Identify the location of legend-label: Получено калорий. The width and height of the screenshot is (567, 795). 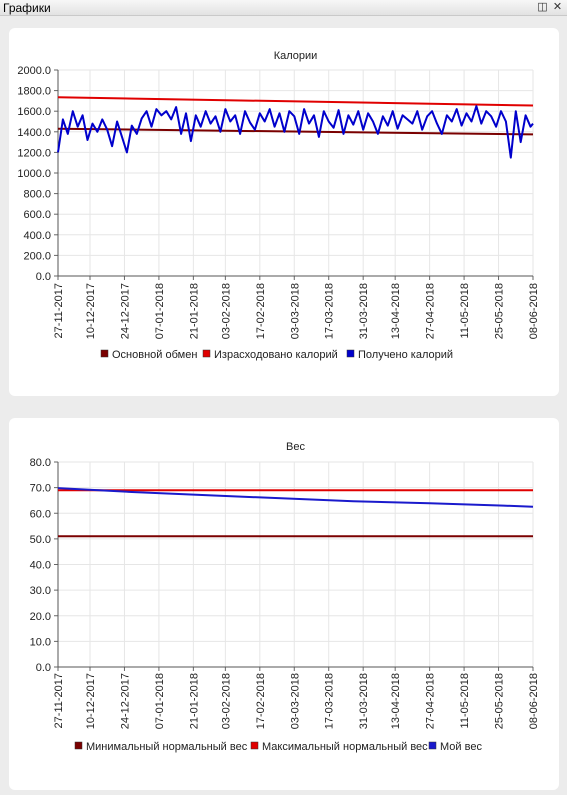
(405, 355).